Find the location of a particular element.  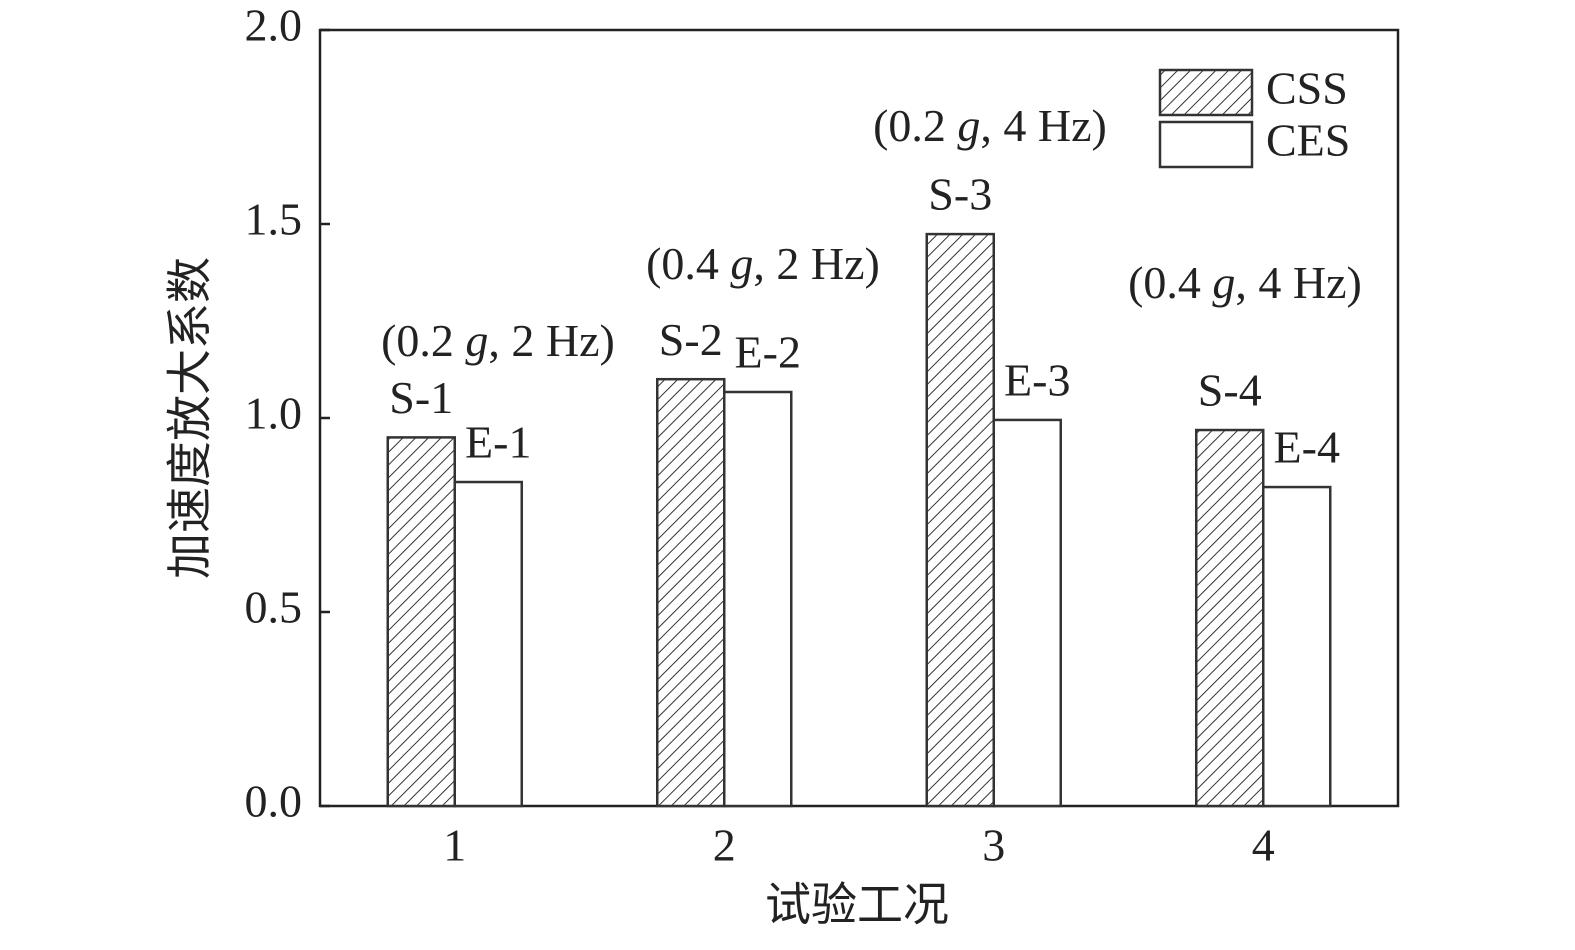

y-tick-label: 1.0 is located at coordinates (274, 413).